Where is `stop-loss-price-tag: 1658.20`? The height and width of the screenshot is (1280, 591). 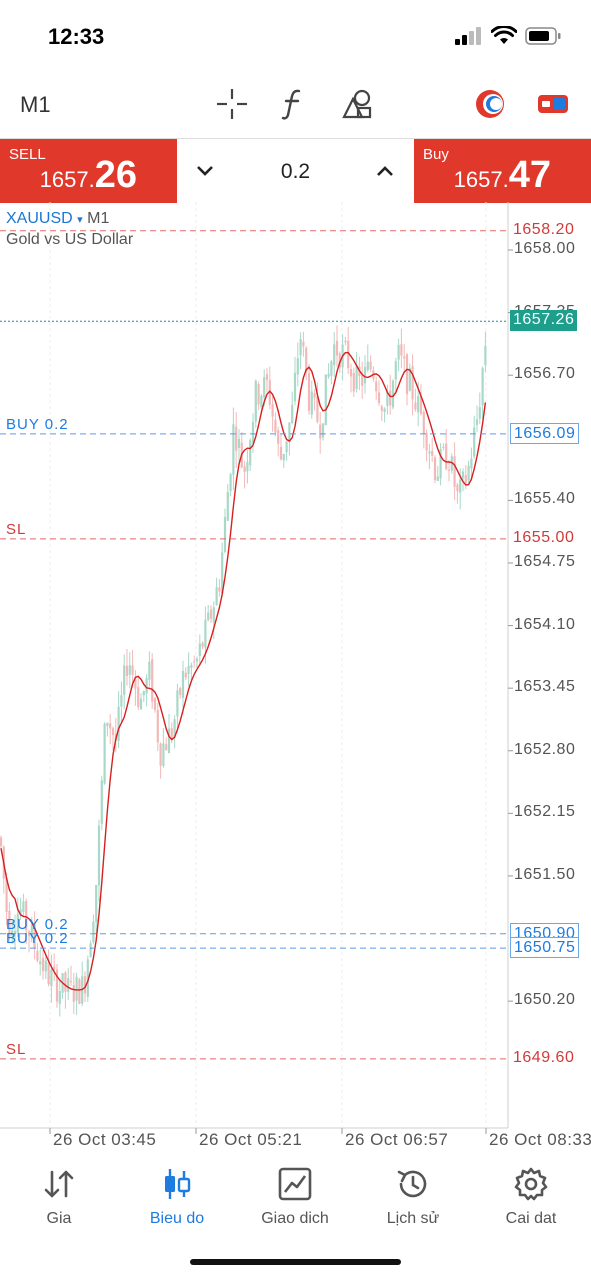
stop-loss-price-tag: 1658.20 is located at coordinates (544, 230).